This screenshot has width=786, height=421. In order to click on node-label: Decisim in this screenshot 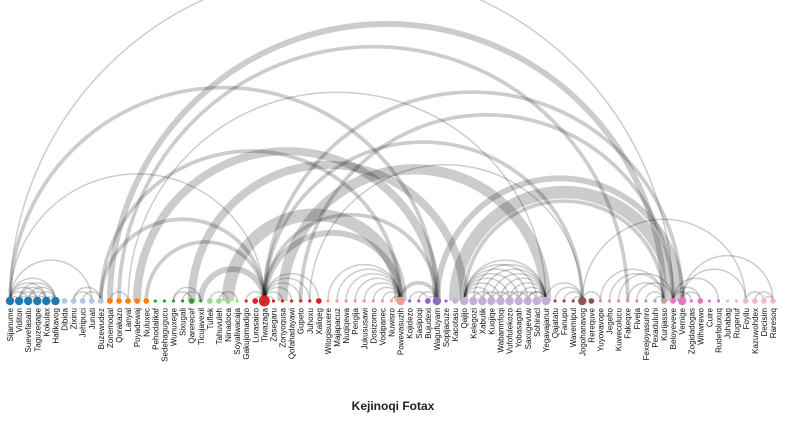, I will do `click(764, 322)`.